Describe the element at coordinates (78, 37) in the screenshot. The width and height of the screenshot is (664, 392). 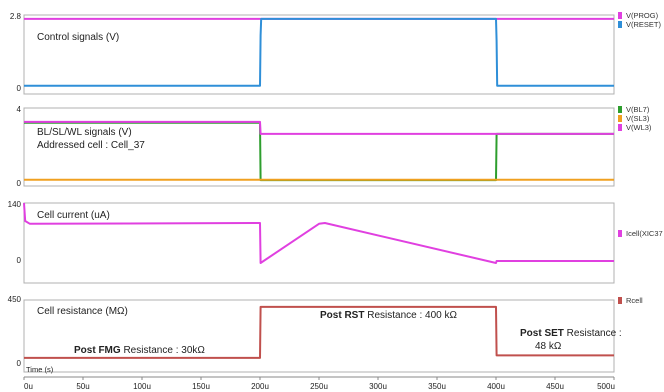
I see `panel-title: Control signals (V)` at that location.